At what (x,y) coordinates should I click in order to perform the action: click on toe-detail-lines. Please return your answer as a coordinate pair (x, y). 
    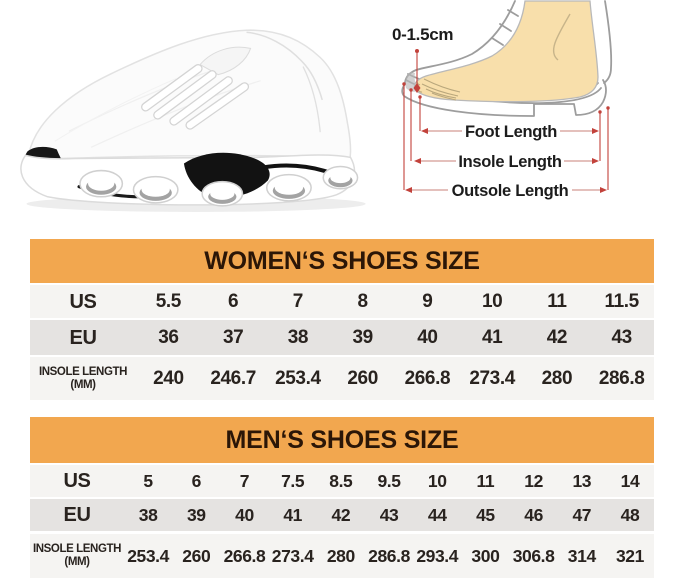
    Looking at the image, I should click on (438, 89).